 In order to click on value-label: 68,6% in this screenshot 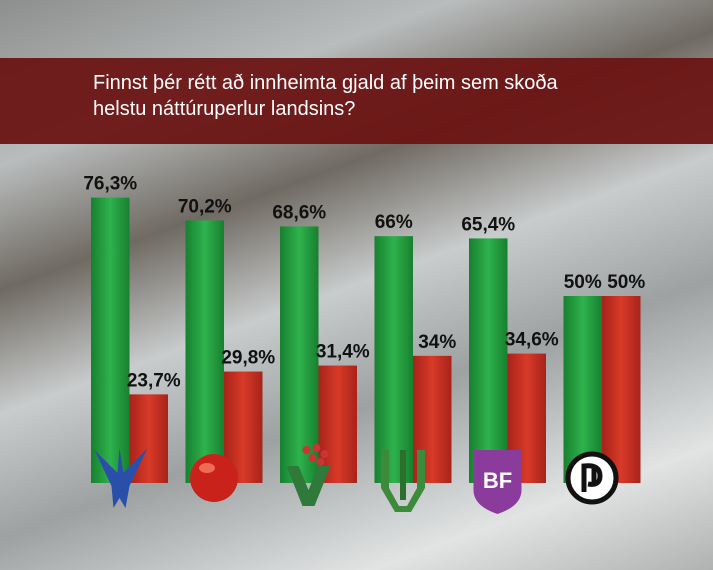, I will do `click(299, 212)`.